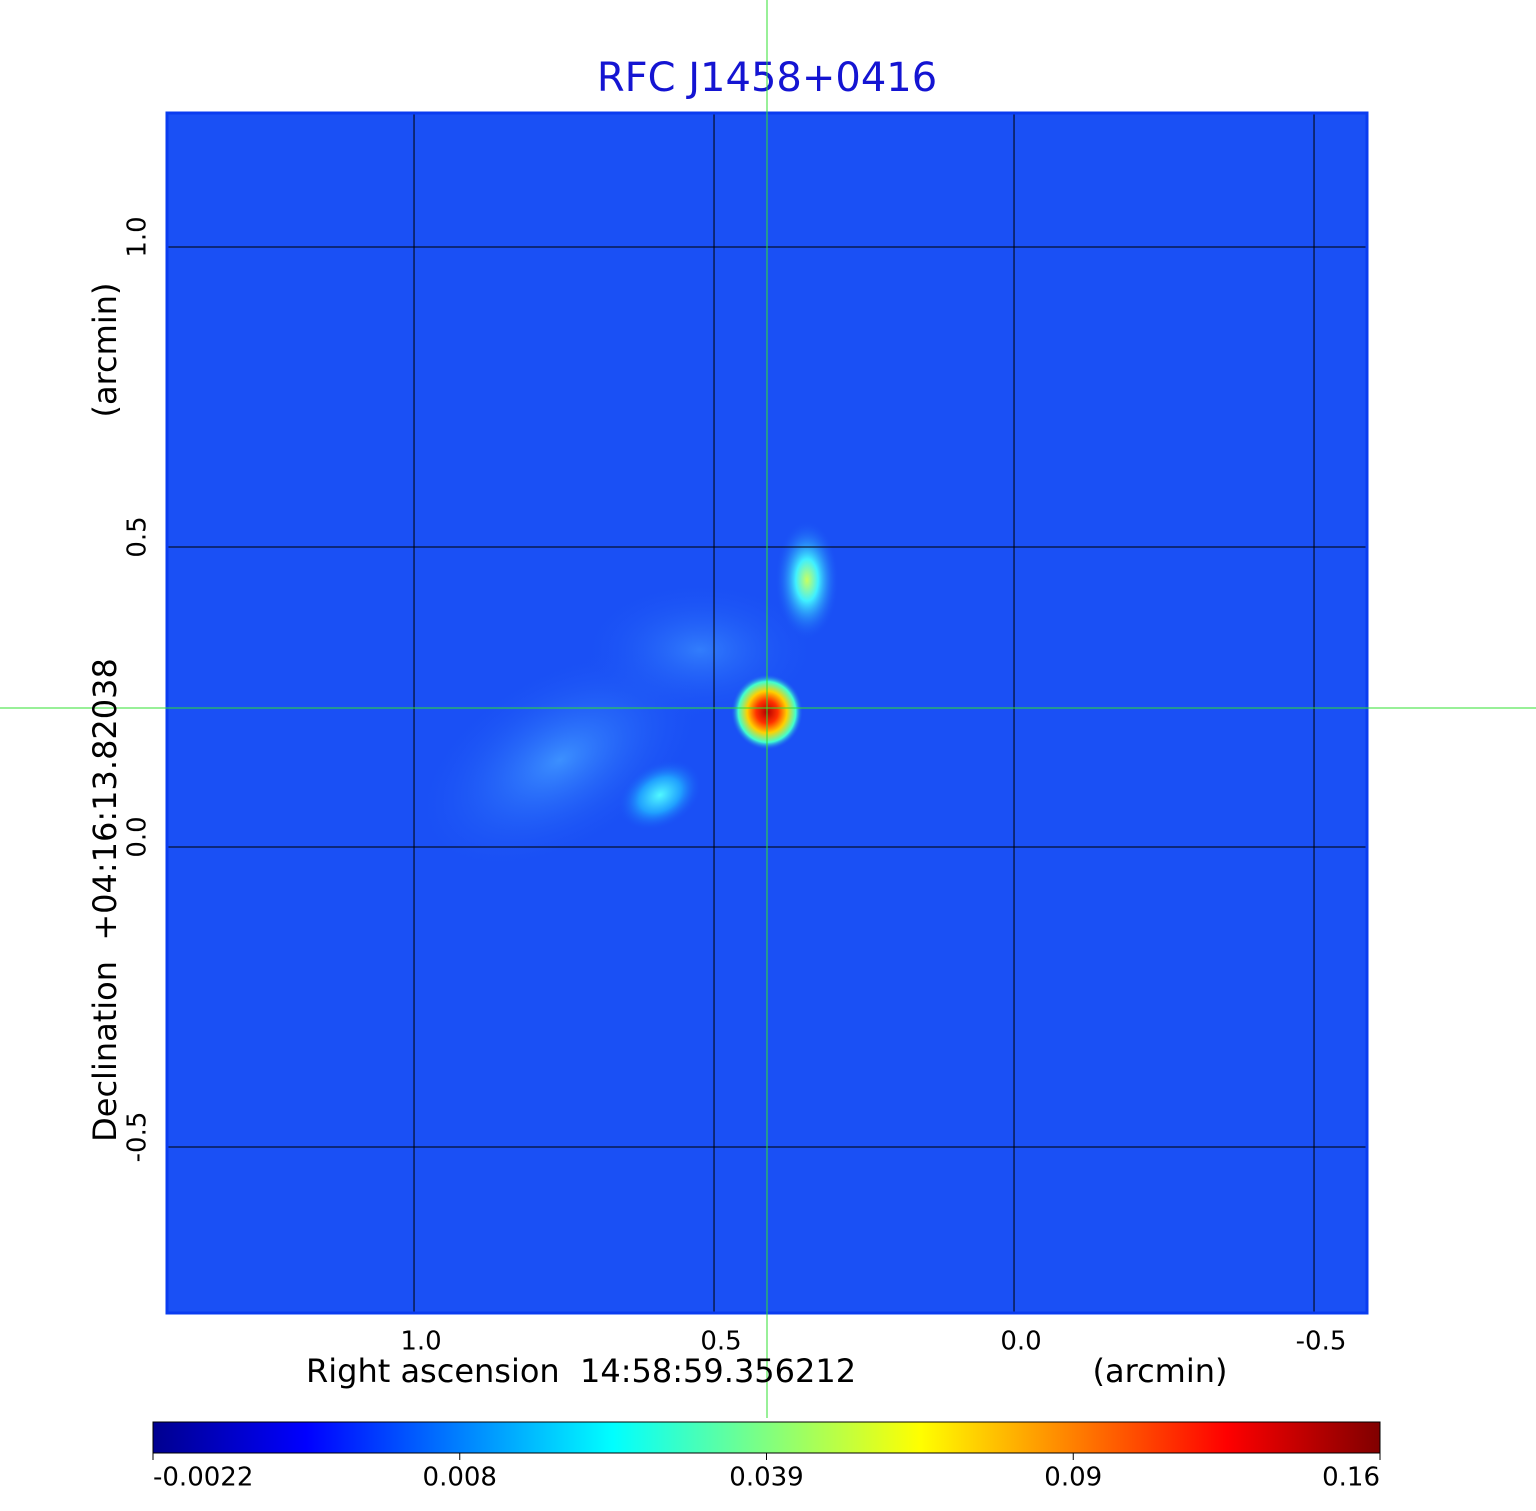 This screenshot has width=1536, height=1511. I want to click on x-axis-label: Right ascension 14:58:59.356212, so click(581, 1371).